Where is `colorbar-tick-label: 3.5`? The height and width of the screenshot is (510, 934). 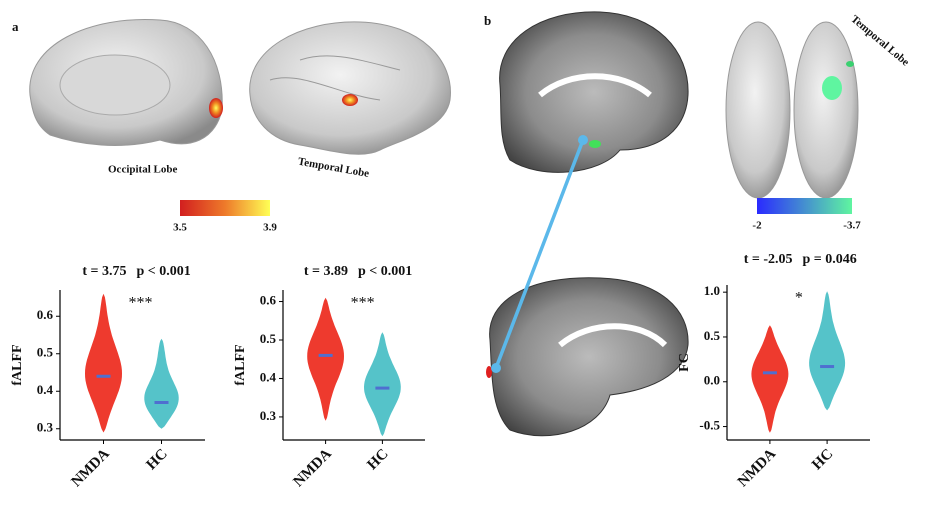 colorbar-tick-label: 3.5 is located at coordinates (180, 228).